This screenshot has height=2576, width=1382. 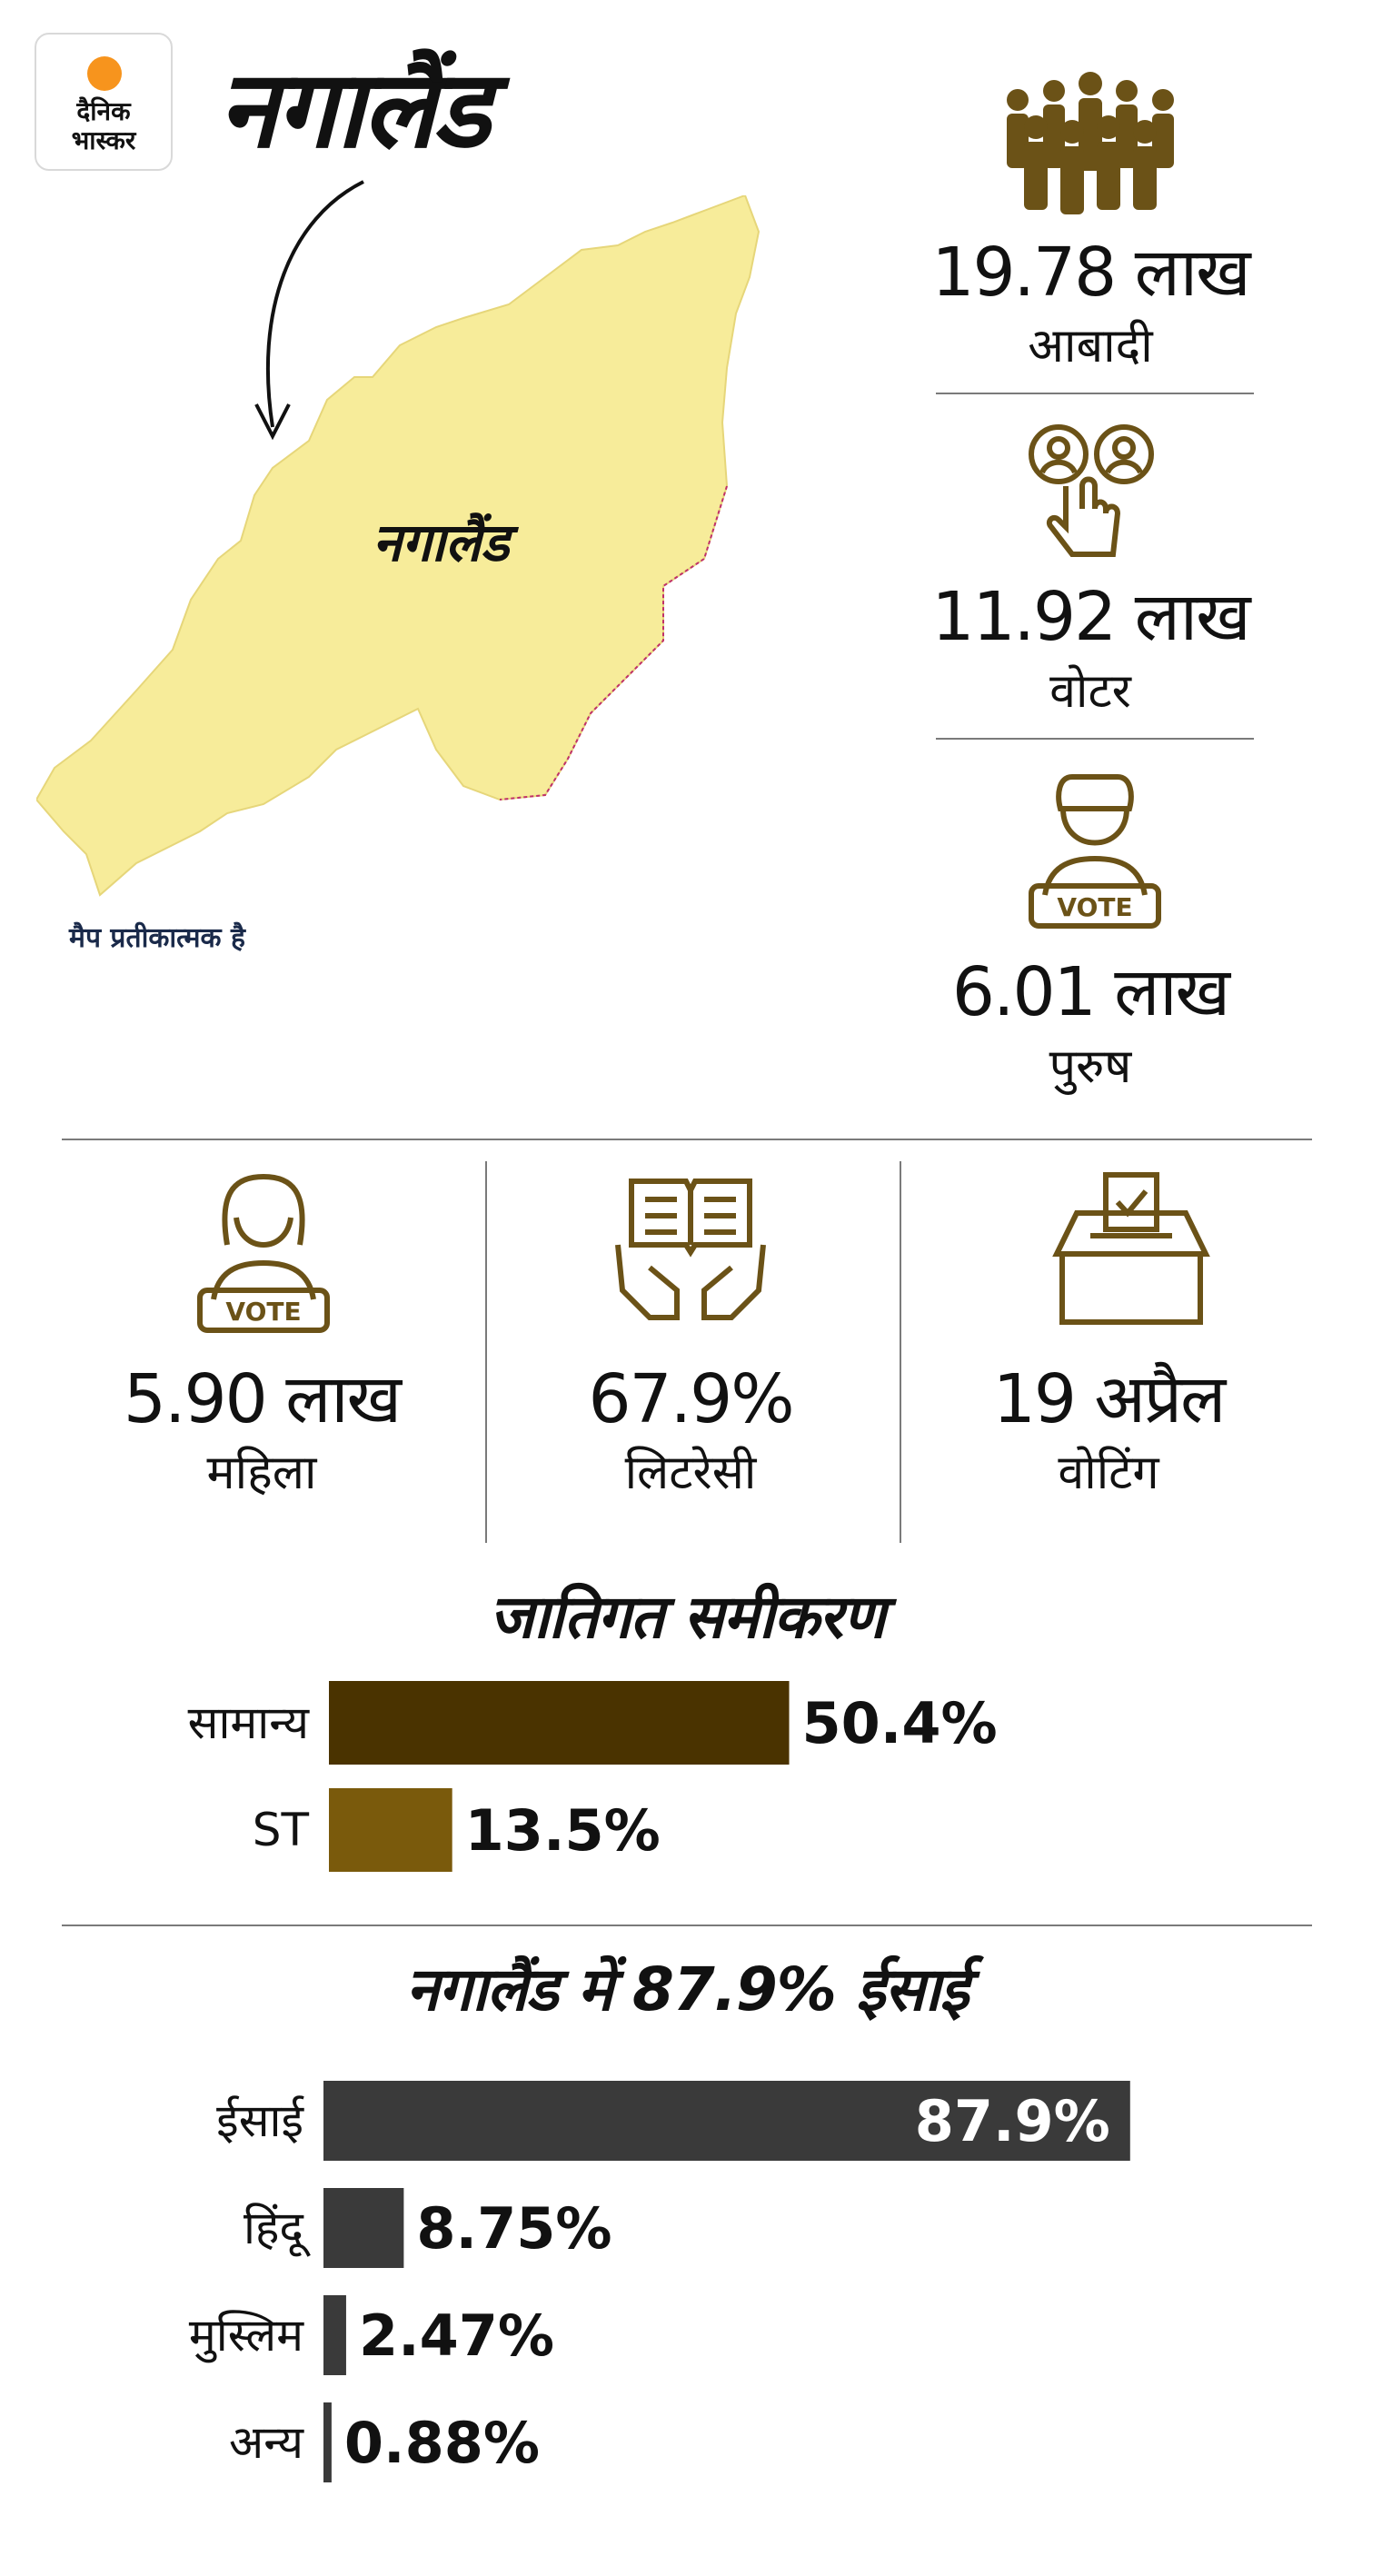 I want to click on map-label: नगालैंड, so click(x=441, y=542).